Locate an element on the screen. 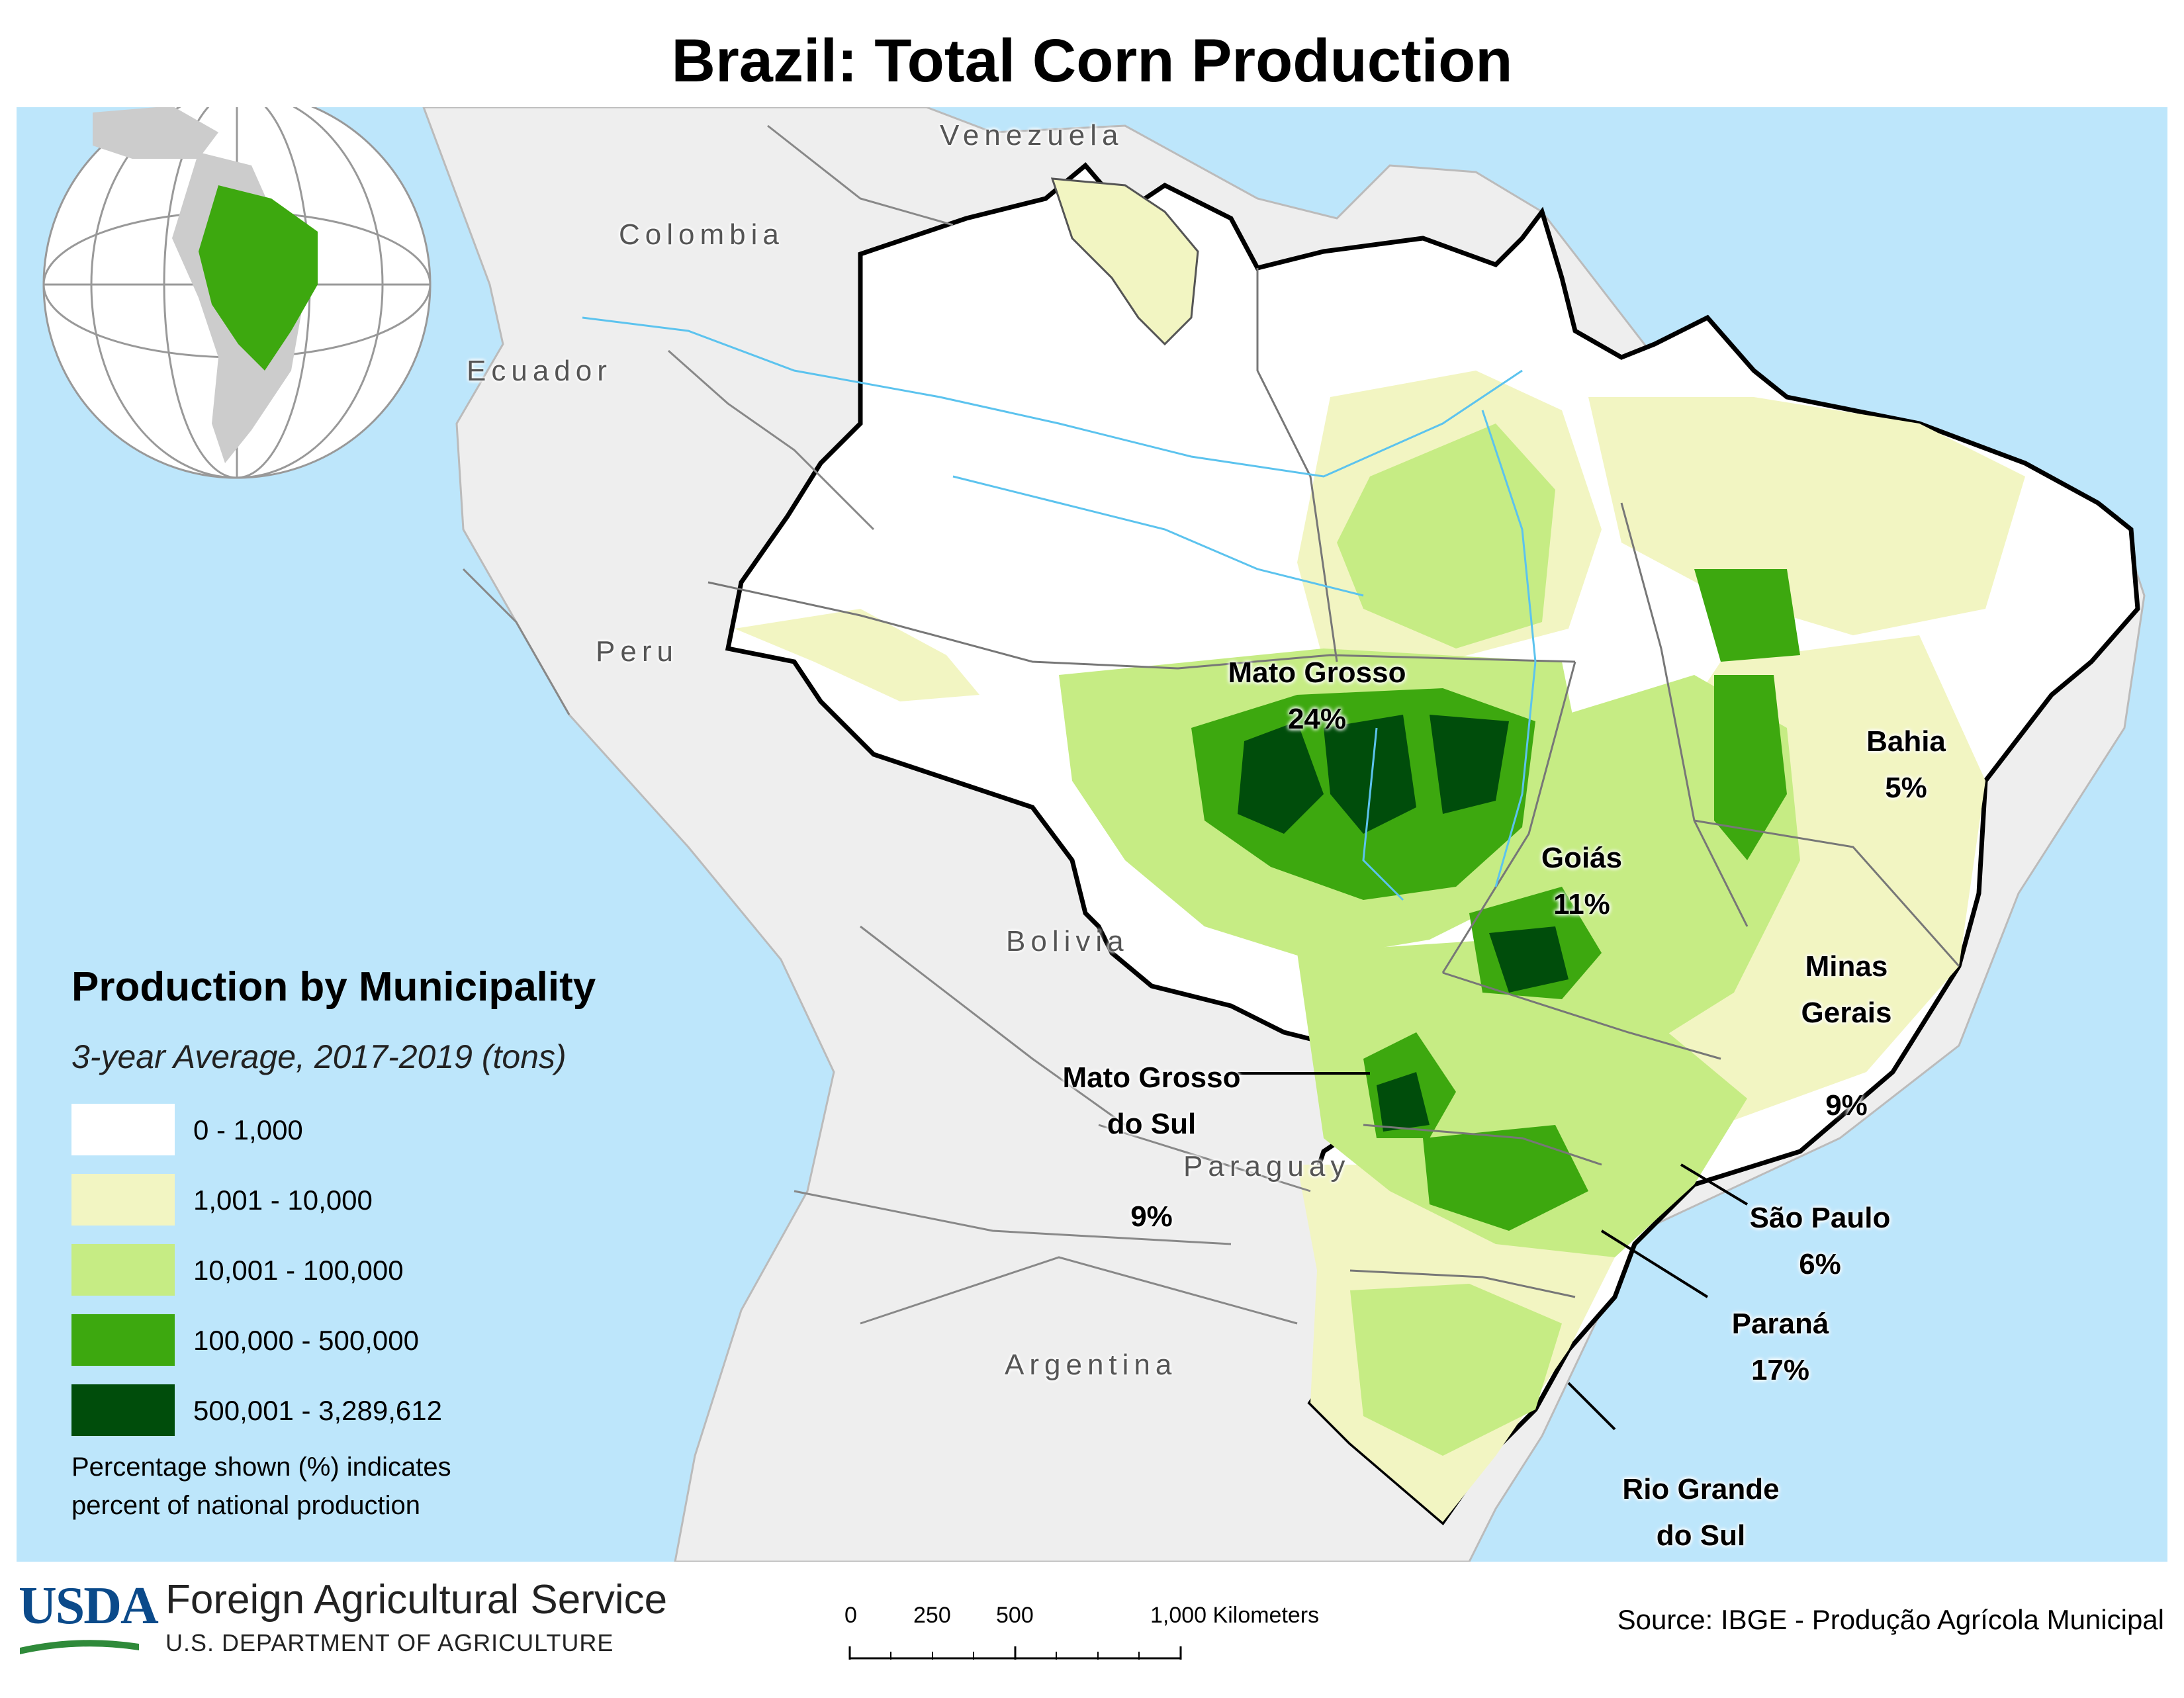  scale-label-1000: 1,000 Kilometers is located at coordinates (1235, 1616).